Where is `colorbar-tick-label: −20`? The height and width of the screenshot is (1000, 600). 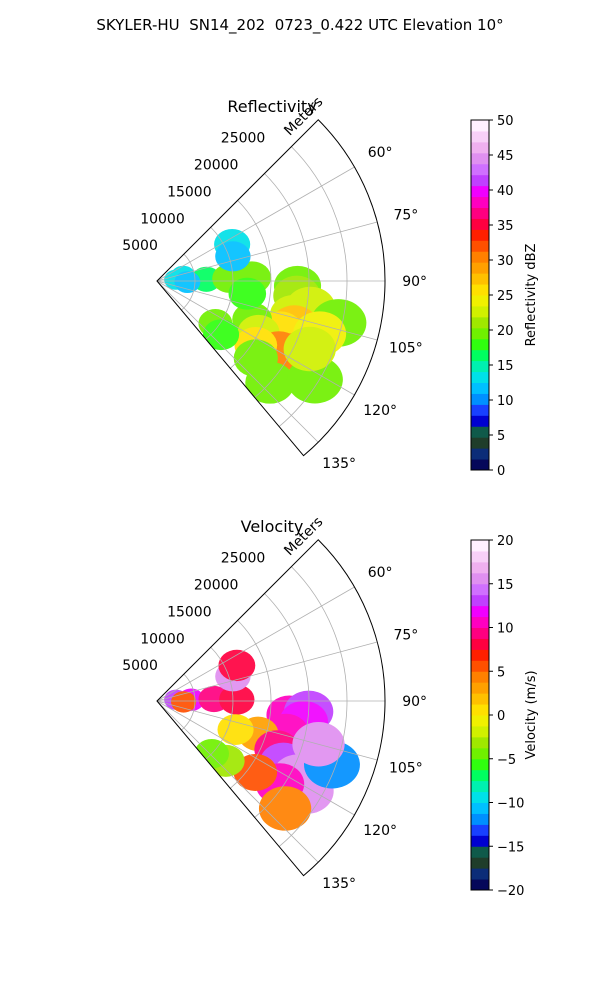 colorbar-tick-label: −20 is located at coordinates (510, 891).